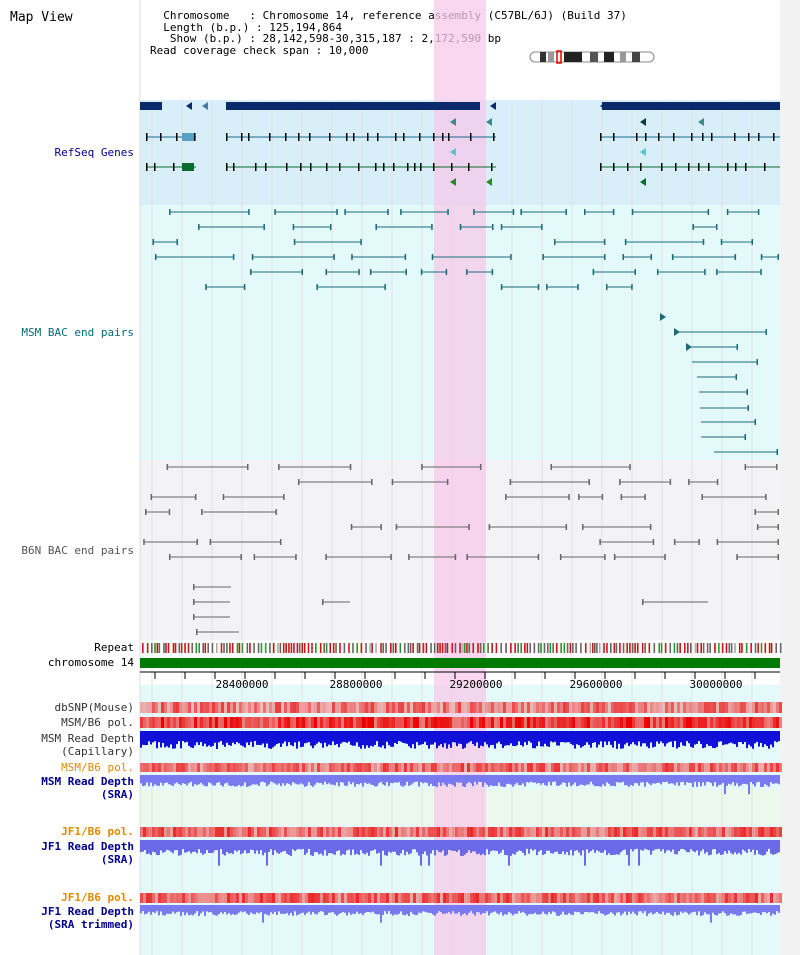 This screenshot has height=955, width=800. I want to click on b6n-bac-track, so click(461, 549).